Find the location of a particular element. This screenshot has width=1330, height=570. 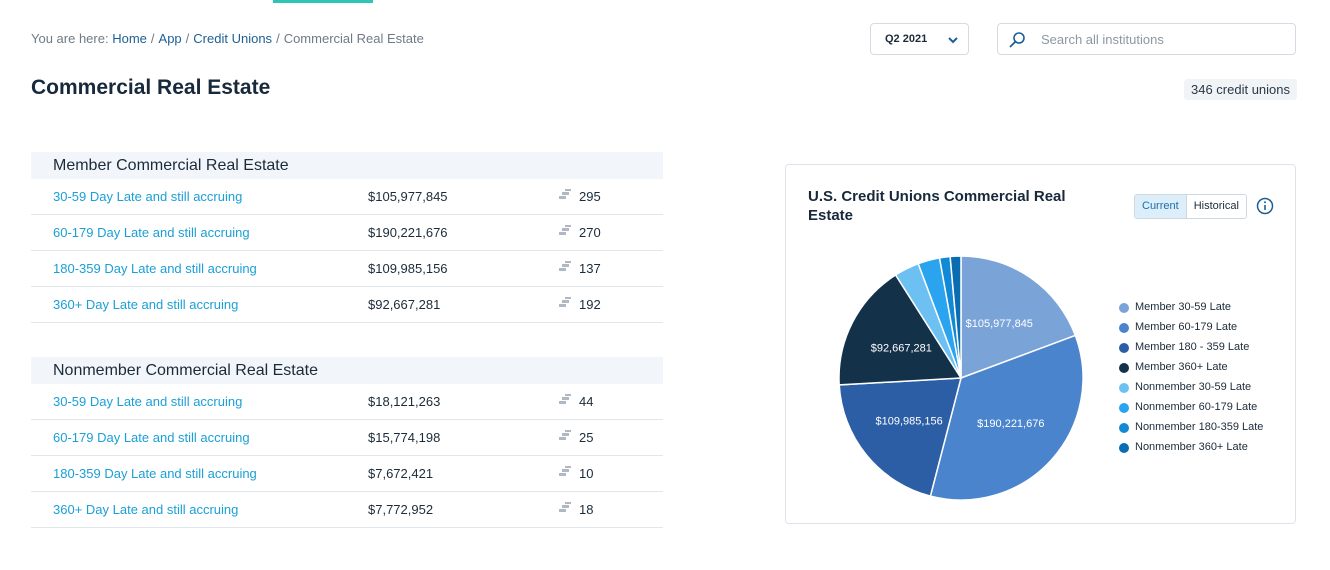

search-box is located at coordinates (1146, 39).